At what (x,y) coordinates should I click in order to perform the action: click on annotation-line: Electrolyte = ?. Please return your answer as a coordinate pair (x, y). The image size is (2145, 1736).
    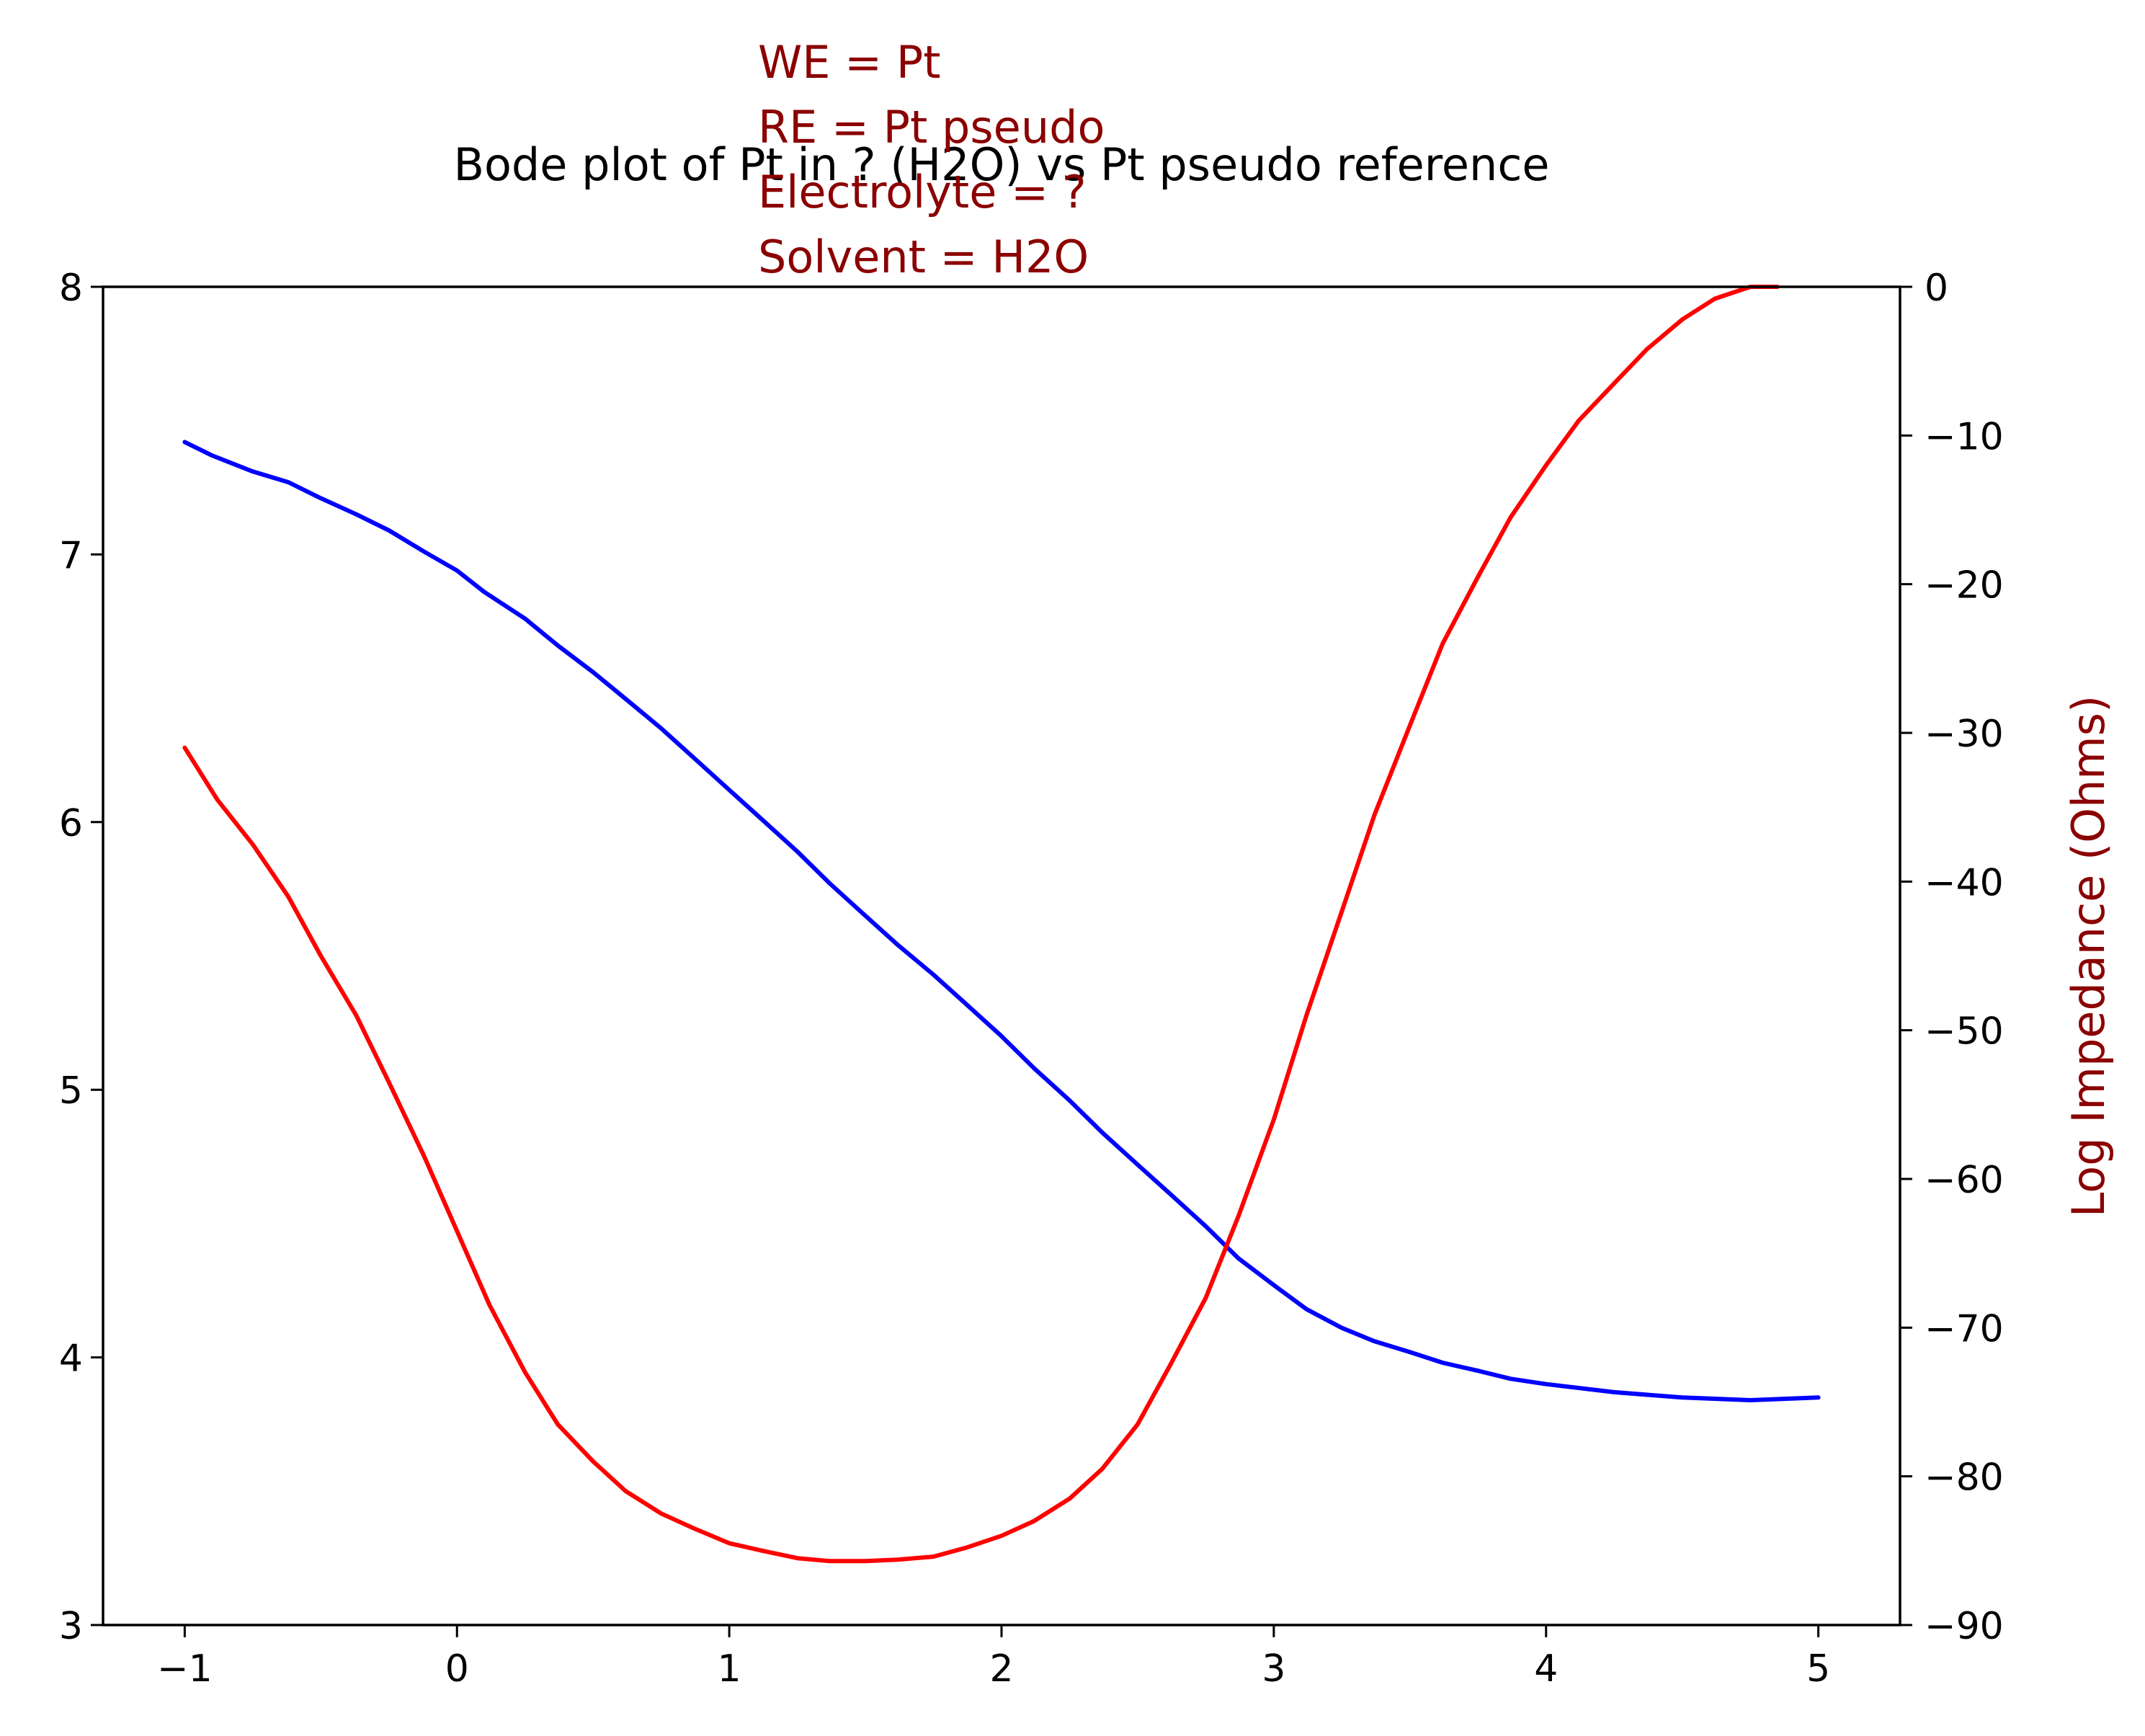
    Looking at the image, I should click on (922, 192).